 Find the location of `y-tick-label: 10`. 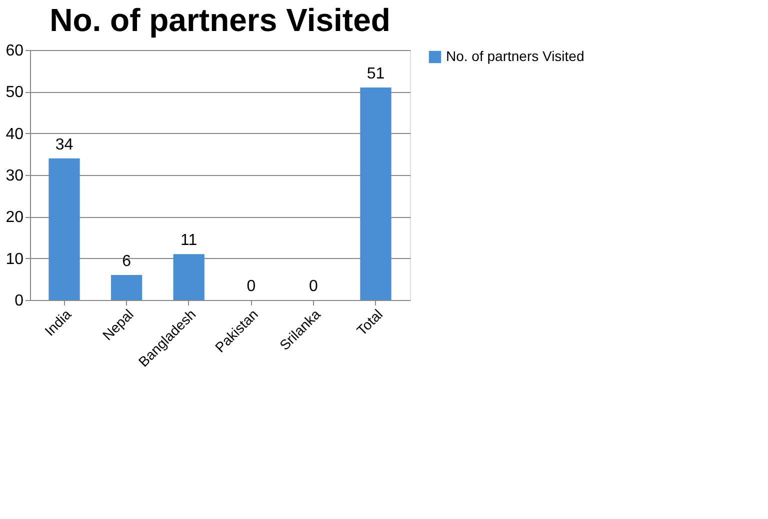

y-tick-label: 10 is located at coordinates (15, 259).